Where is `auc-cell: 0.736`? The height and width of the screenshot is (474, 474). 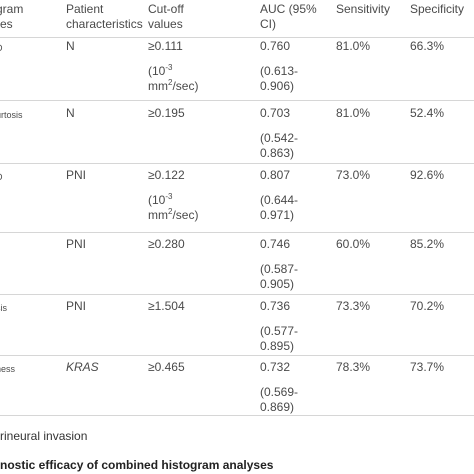
auc-cell: 0.736 is located at coordinates (275, 306).